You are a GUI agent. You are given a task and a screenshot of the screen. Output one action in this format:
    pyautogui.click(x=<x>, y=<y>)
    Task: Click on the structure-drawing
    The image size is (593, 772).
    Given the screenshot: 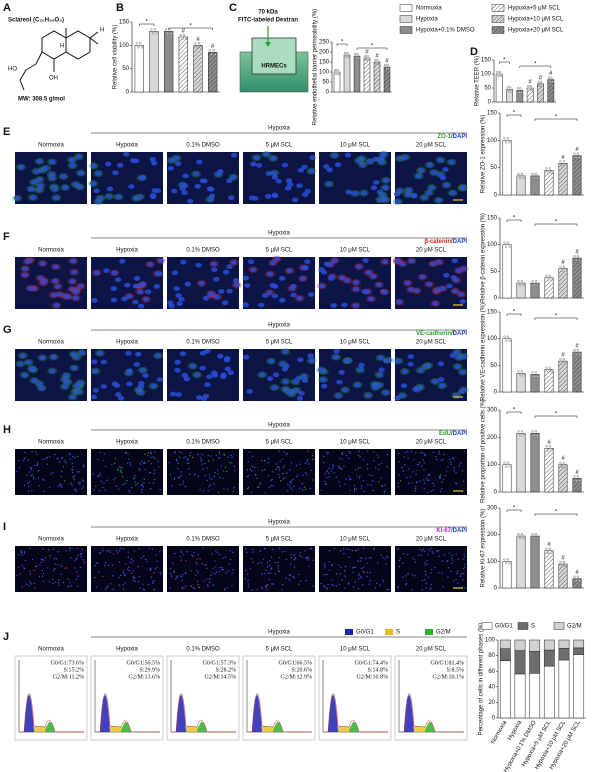 What is the action you would take?
    pyautogui.click(x=59, y=59)
    